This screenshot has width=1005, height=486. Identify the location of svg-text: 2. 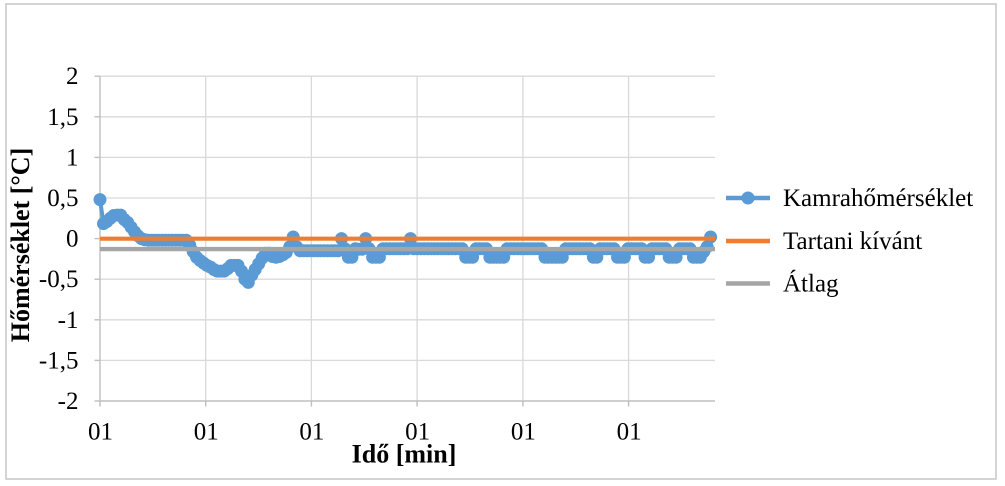
(72, 76).